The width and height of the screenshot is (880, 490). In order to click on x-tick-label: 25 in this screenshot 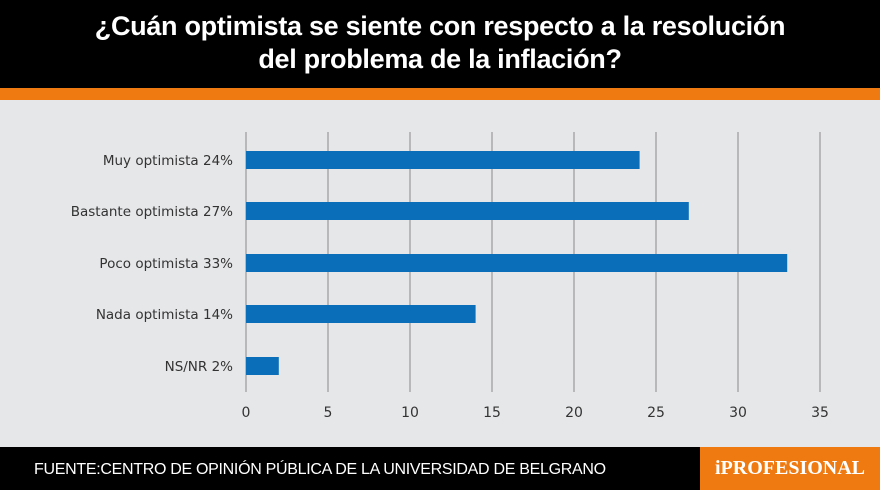, I will do `click(656, 413)`.